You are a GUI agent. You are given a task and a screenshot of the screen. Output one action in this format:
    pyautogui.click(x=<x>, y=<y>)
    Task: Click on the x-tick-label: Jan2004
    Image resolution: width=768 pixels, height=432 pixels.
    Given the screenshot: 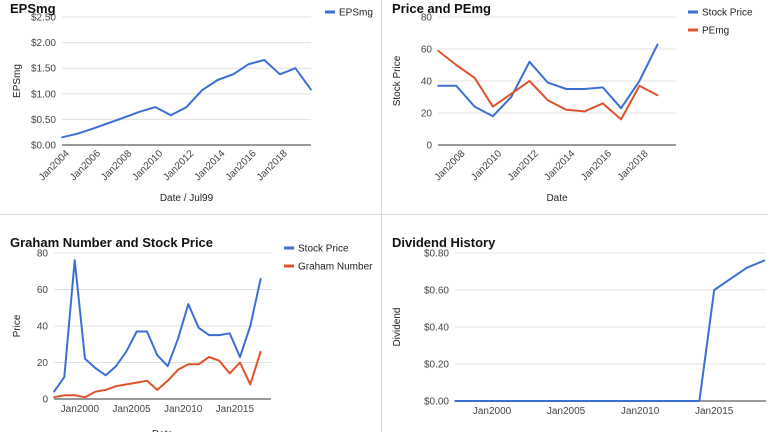 What is the action you would take?
    pyautogui.click(x=54, y=165)
    